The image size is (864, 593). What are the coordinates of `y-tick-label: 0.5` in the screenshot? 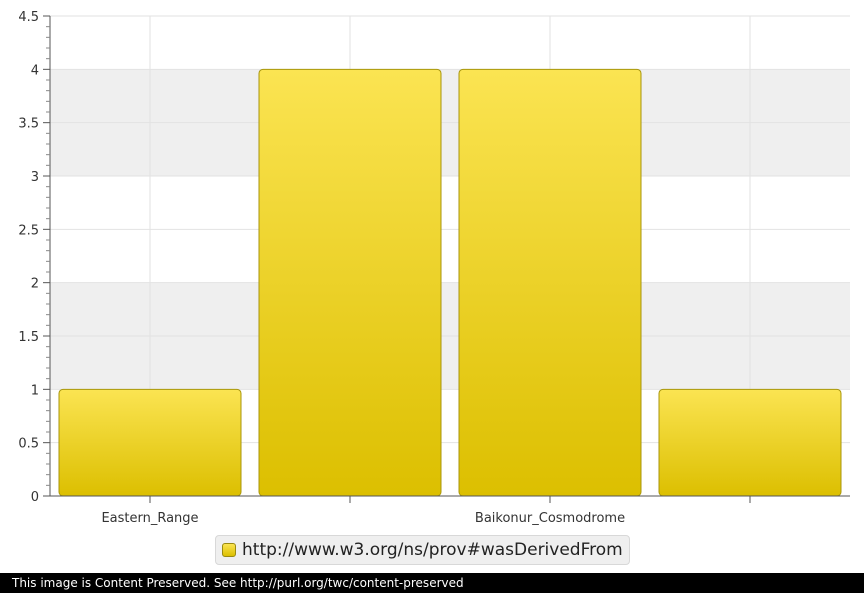 It's located at (28, 444).